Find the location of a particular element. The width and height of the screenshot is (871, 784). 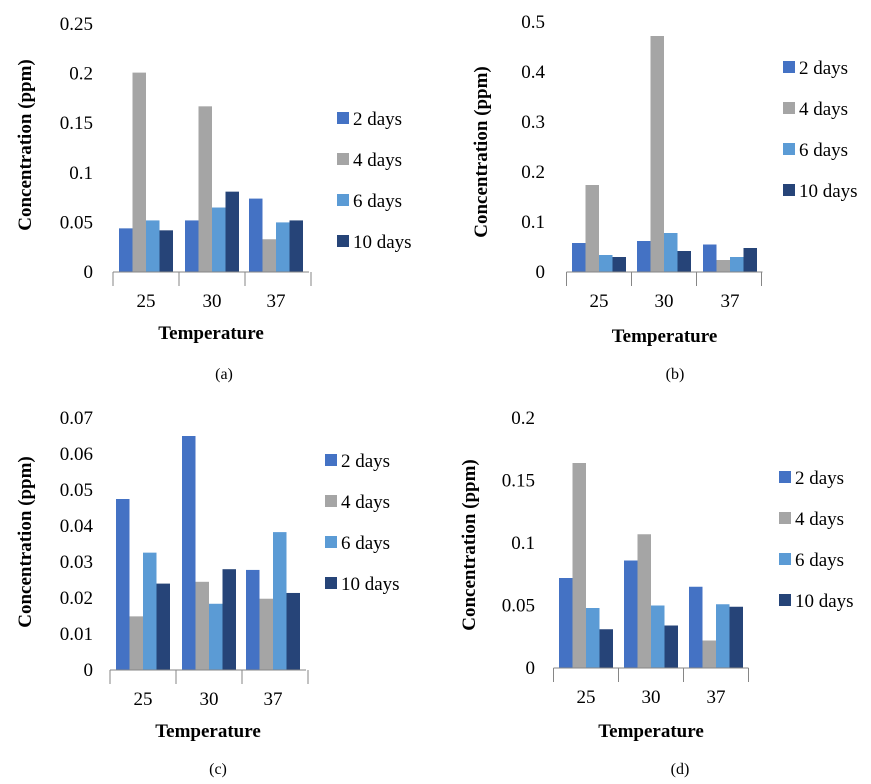

y-tick-label: 0.25 is located at coordinates (76, 24).